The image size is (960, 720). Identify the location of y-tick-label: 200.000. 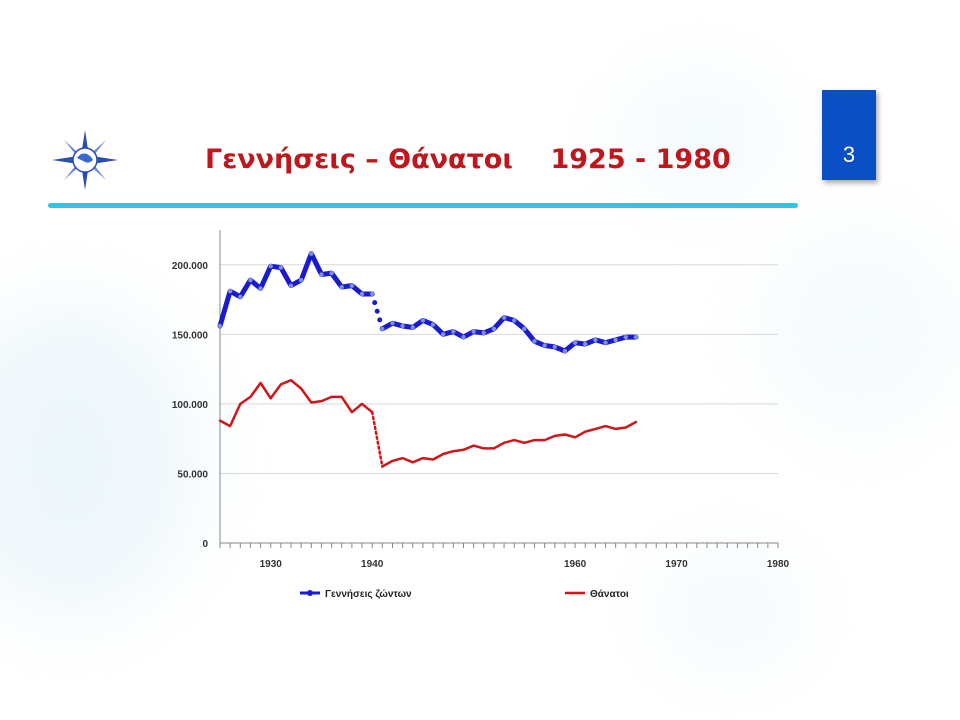
(190, 266).